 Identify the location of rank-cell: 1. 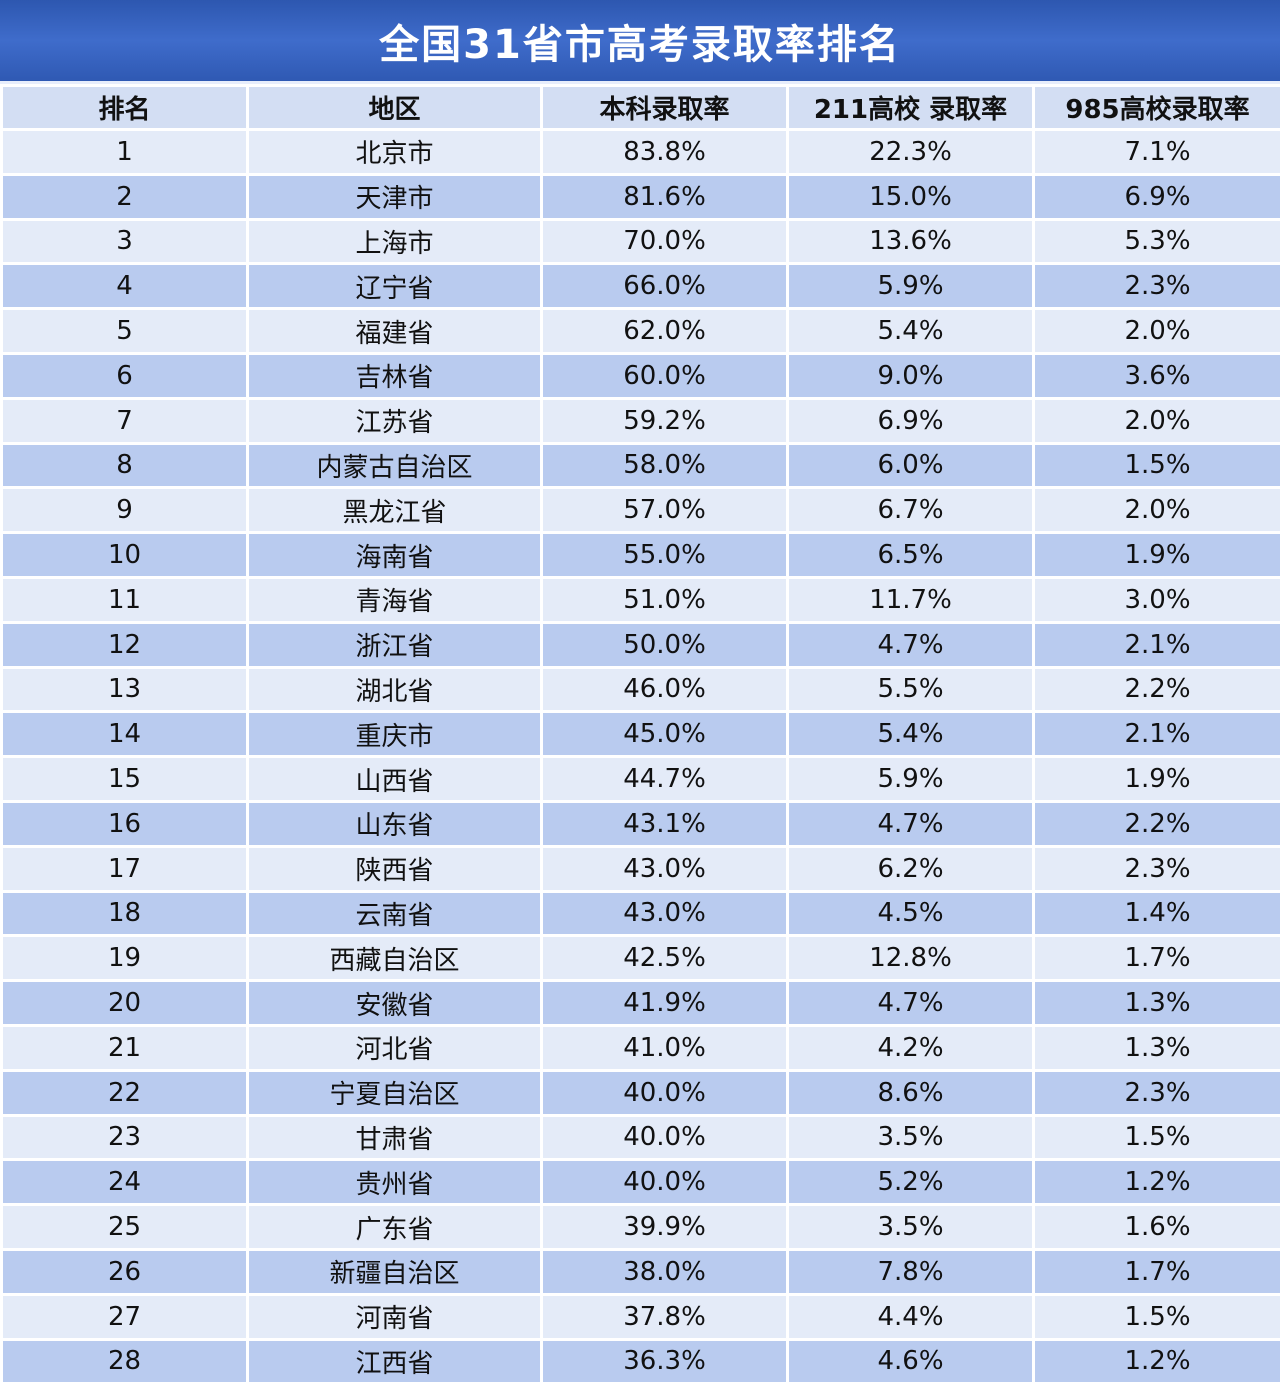
(124, 152).